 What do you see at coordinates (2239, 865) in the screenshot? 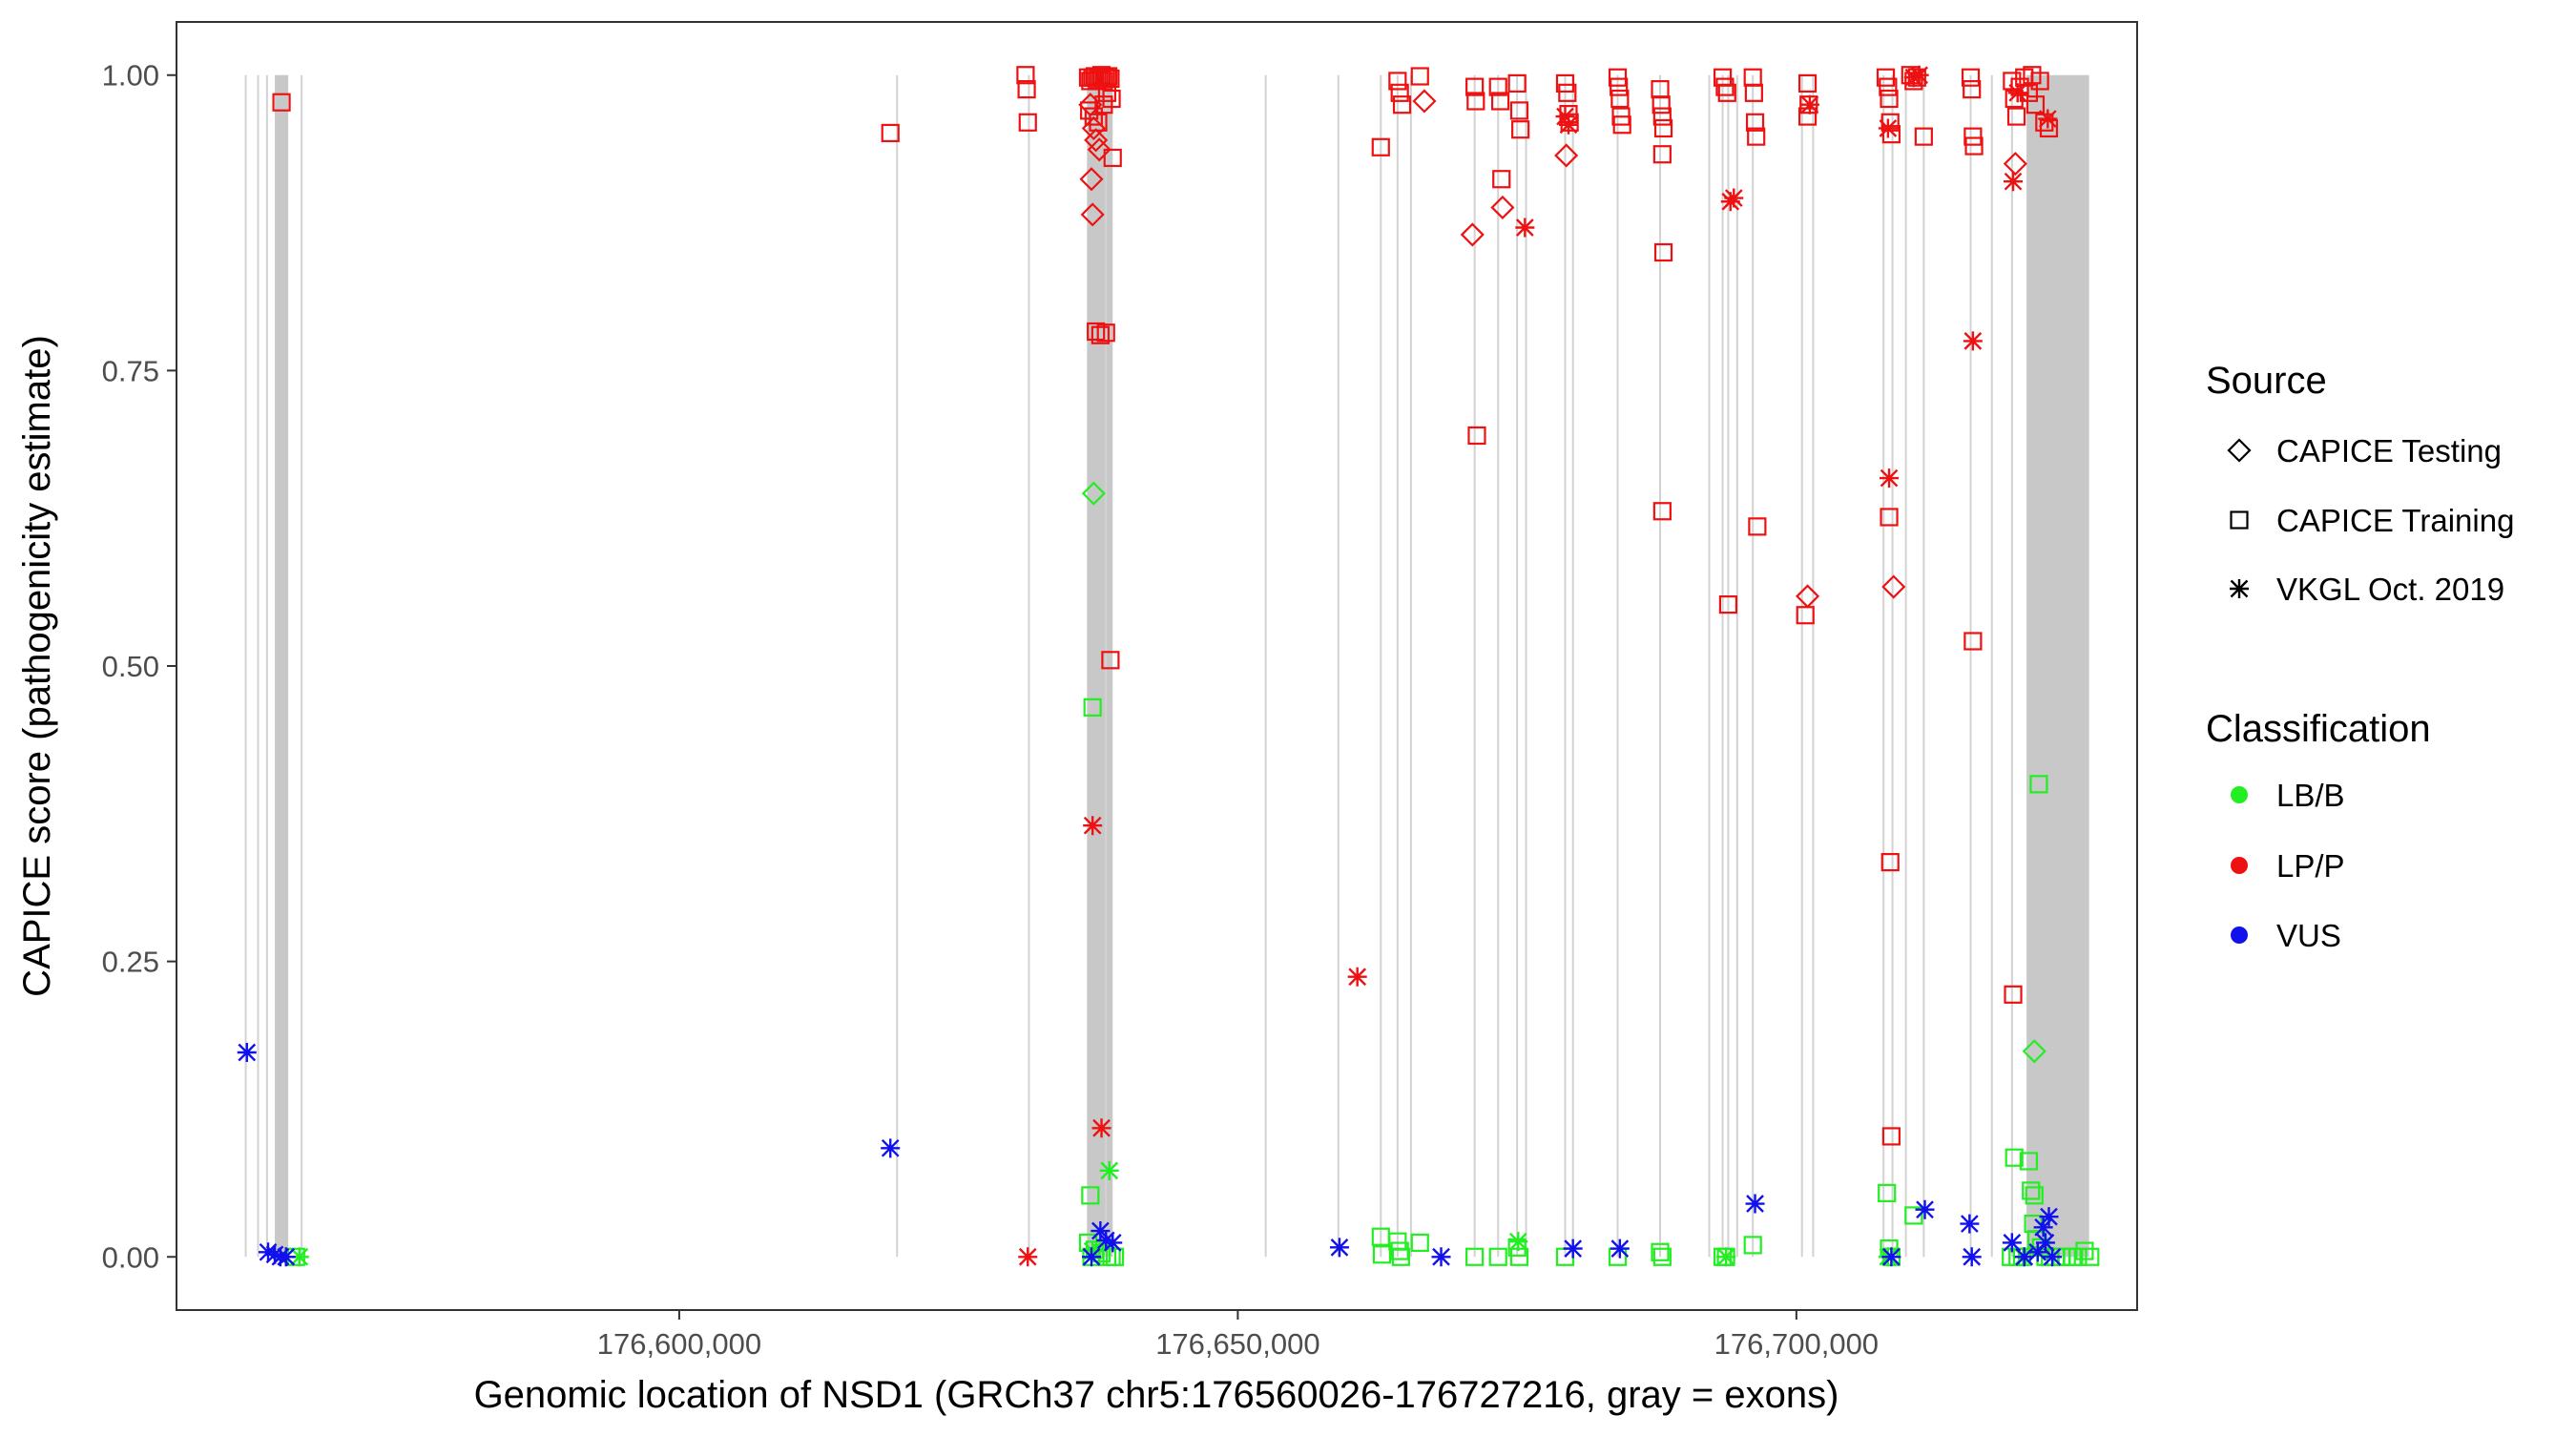
I see `legend-key-color` at bounding box center [2239, 865].